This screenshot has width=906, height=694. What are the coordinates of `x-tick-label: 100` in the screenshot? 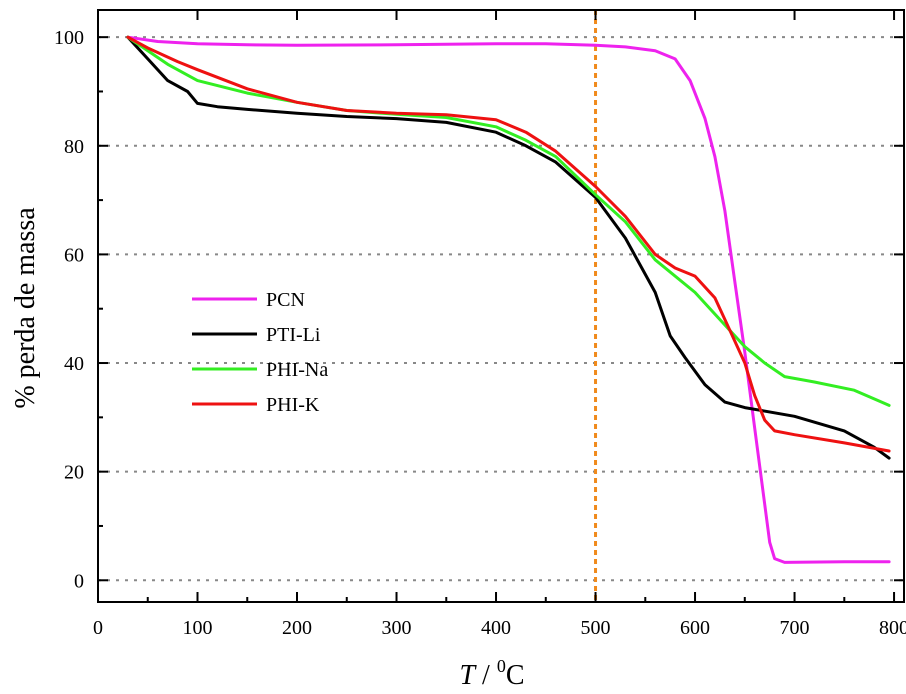 It's located at (198, 628).